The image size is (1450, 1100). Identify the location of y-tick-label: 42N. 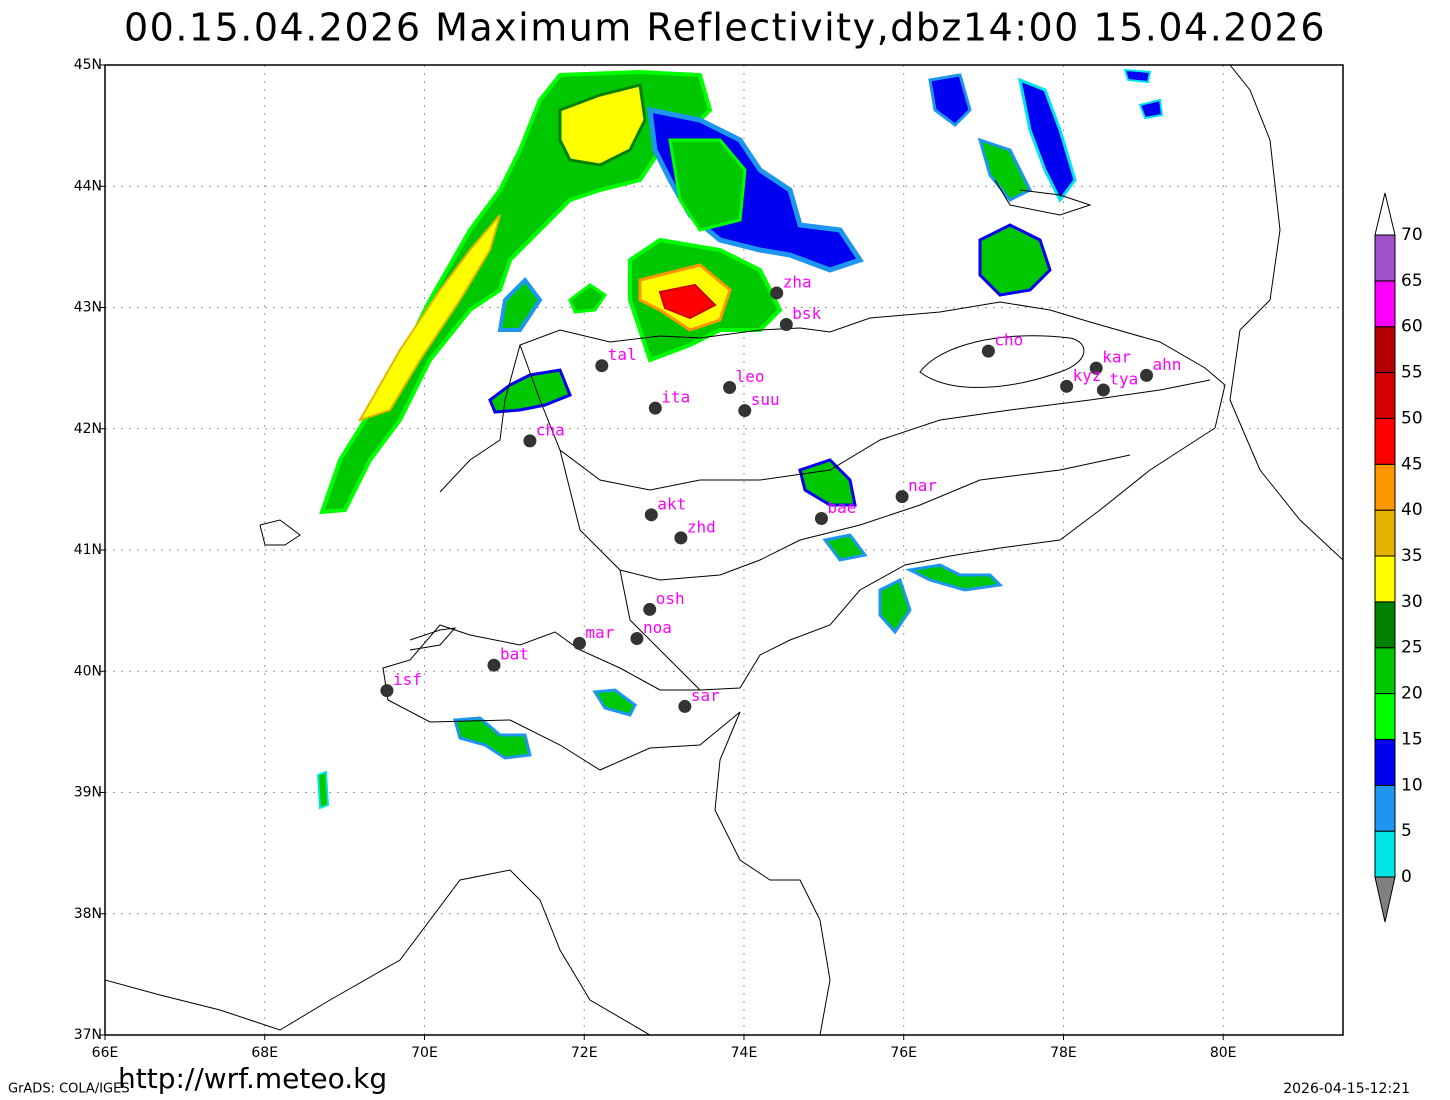
(88, 429).